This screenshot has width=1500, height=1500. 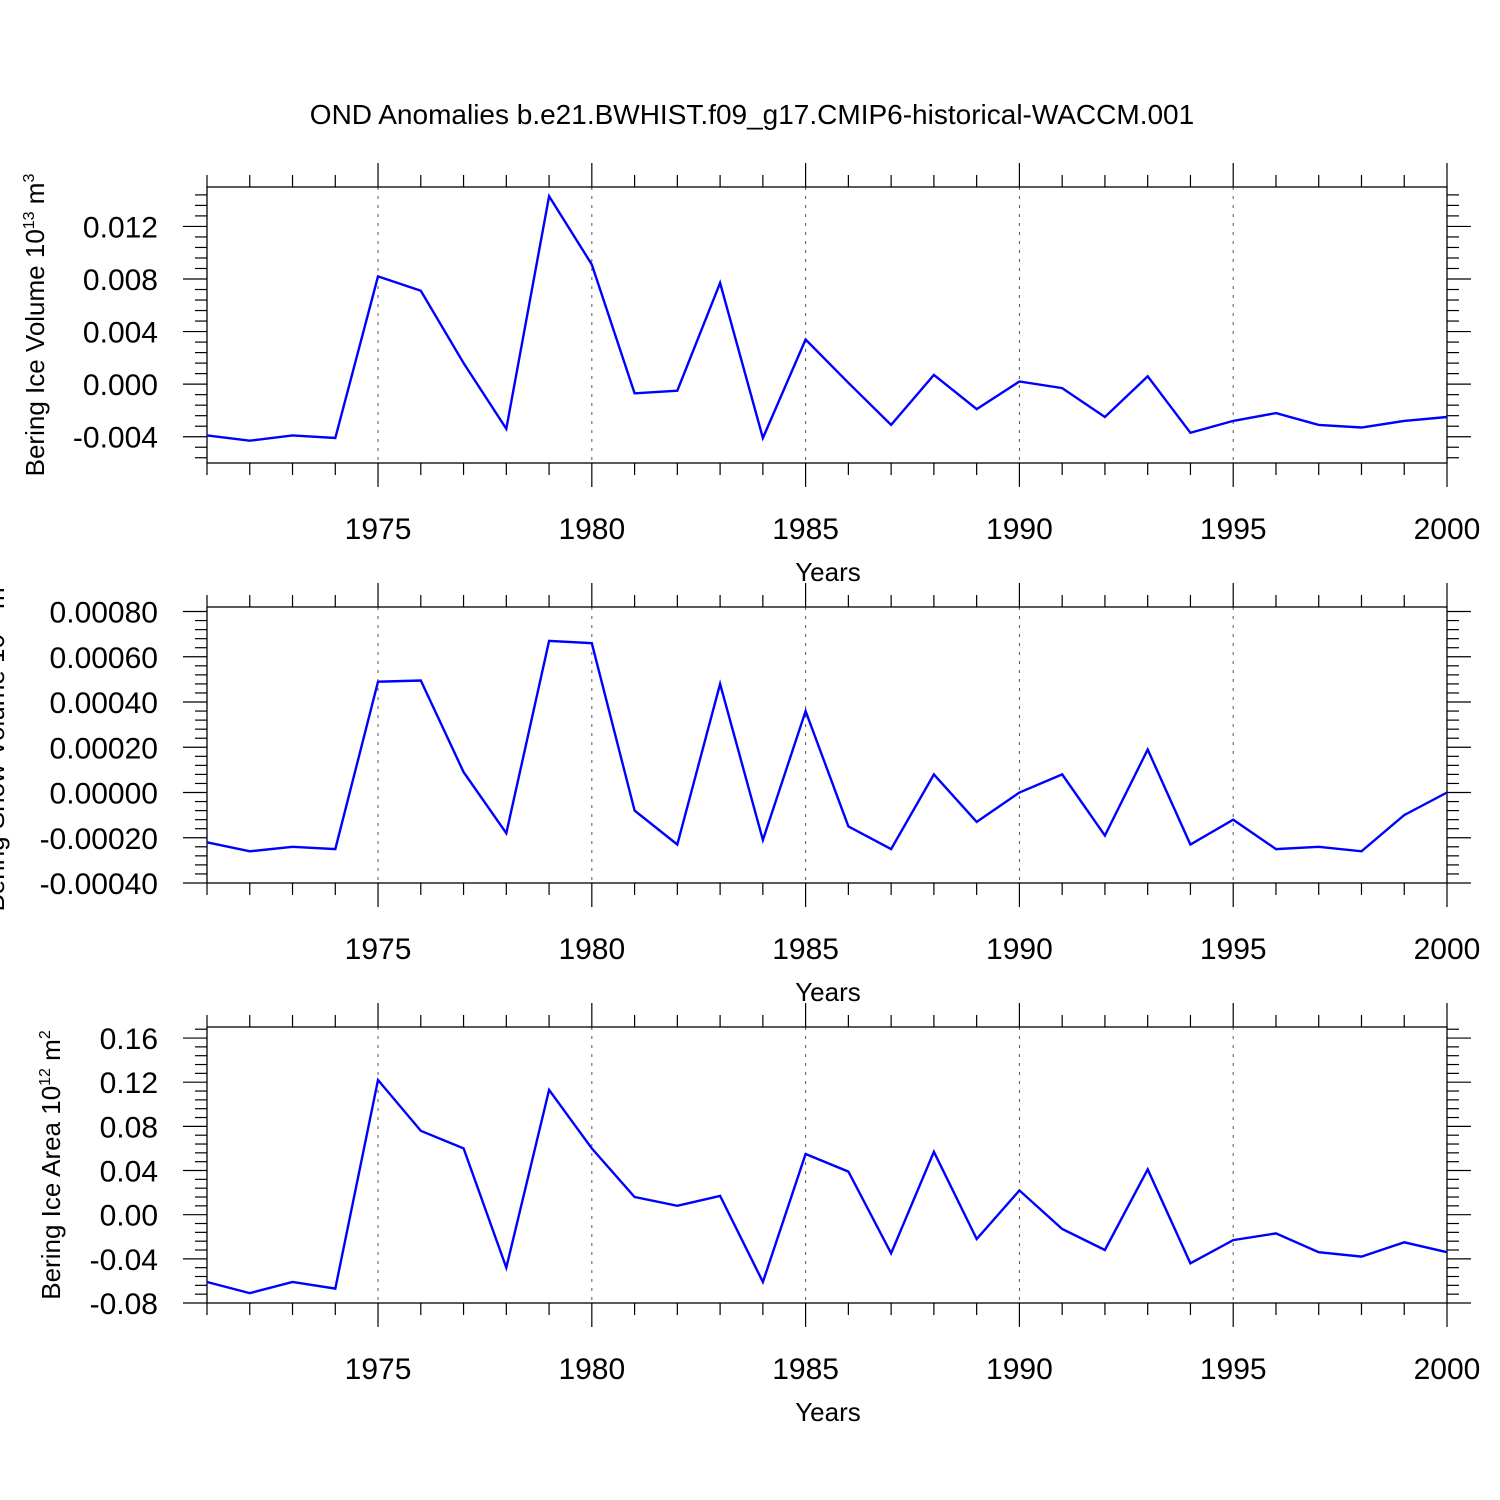 I want to click on y-tick-label: -0.004, so click(x=115, y=438).